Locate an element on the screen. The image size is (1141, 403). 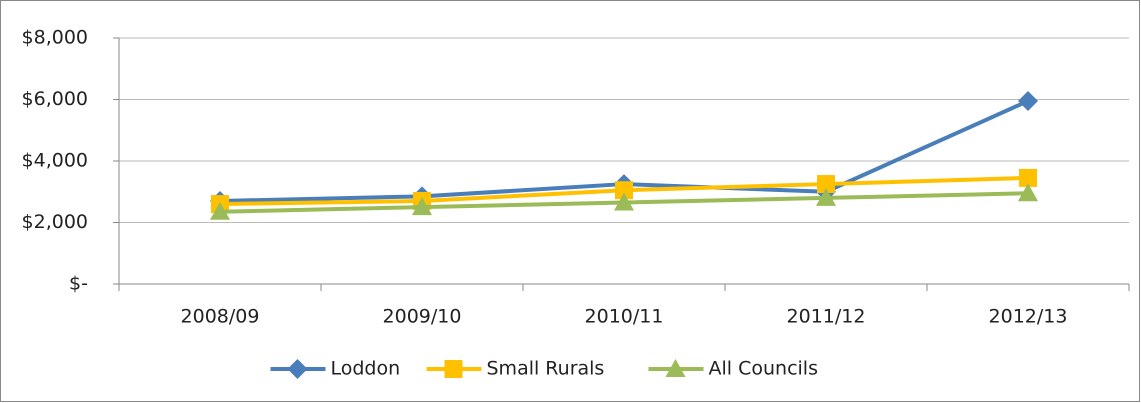
y-tick-label: $8,000 is located at coordinates (55, 38).